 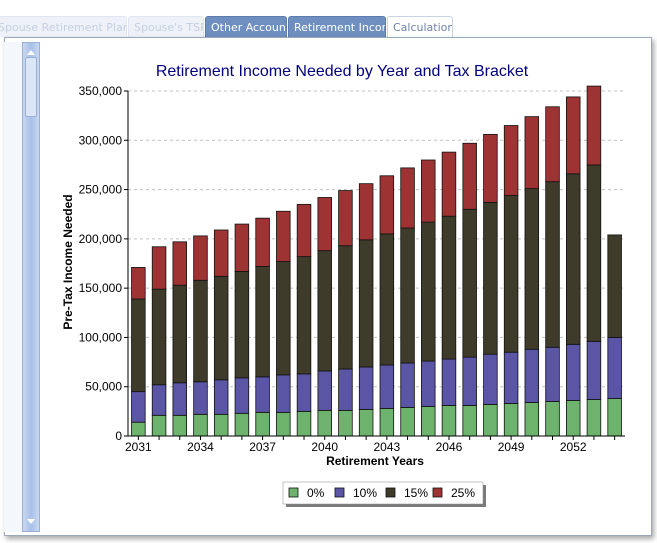 I want to click on tab-spouse-retirement-plan: Spouse Retirement Plan, so click(x=63, y=26).